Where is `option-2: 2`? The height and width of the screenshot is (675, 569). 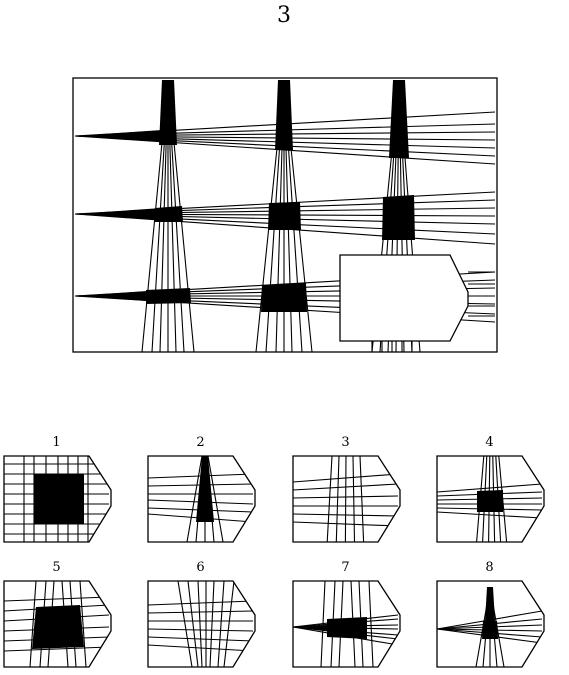 option-2: 2 is located at coordinates (201, 489).